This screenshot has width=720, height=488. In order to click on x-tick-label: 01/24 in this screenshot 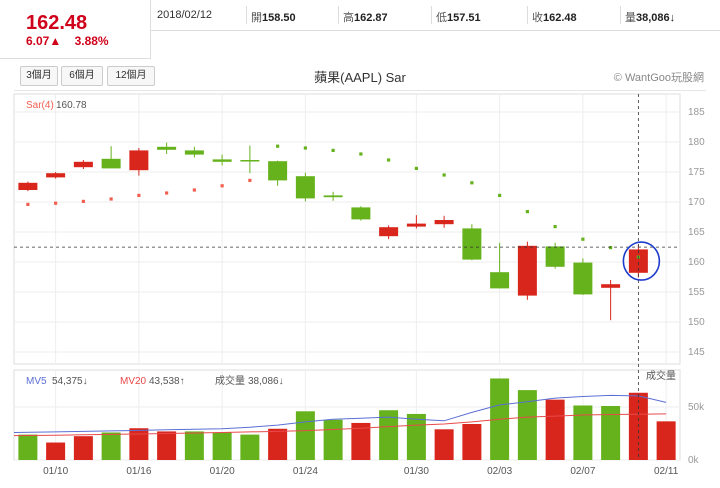, I will do `click(305, 471)`.